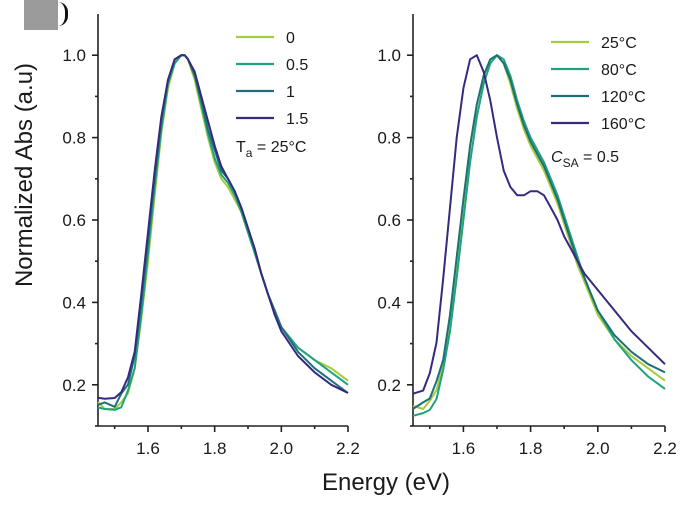  I want to click on y-axis-label: Normalized Abs (a.u), so click(24, 175).